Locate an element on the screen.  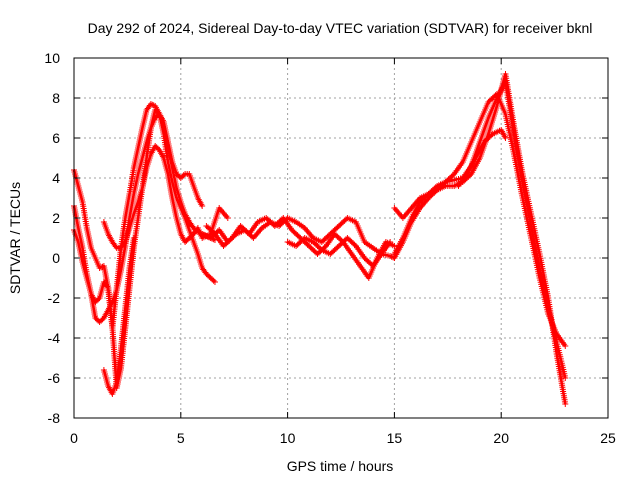
y-tick-label-3: -2 is located at coordinates (54, 298).